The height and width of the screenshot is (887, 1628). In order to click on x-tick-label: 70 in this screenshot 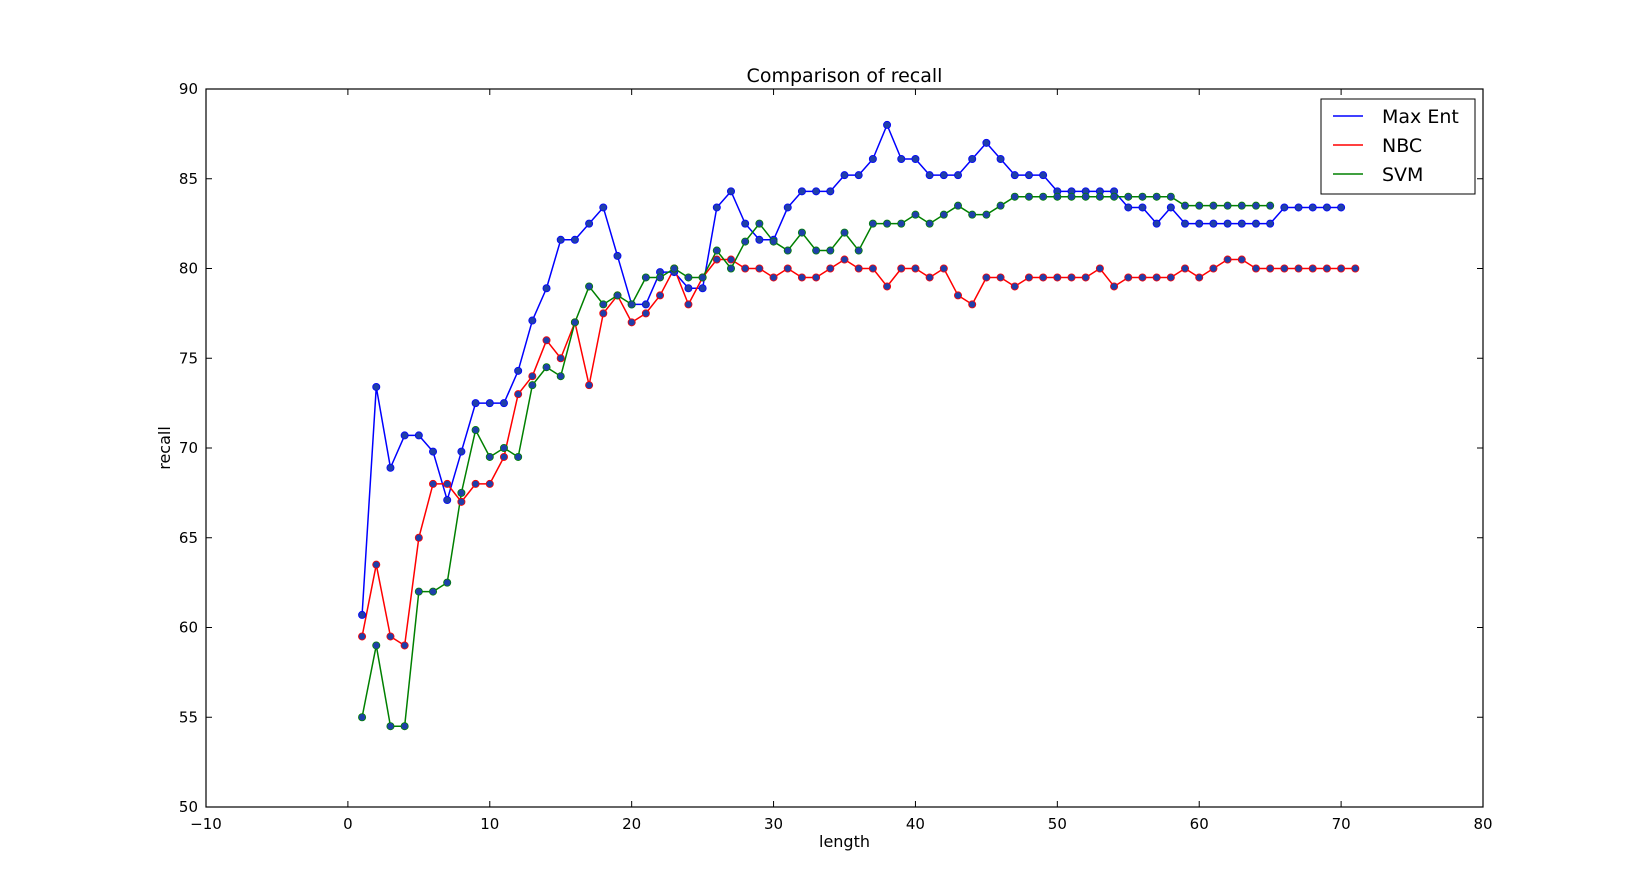, I will do `click(1341, 824)`.